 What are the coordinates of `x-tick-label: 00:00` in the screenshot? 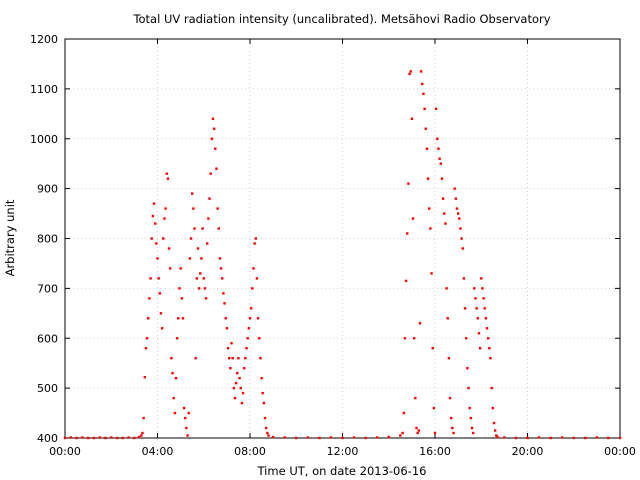 It's located at (65, 451).